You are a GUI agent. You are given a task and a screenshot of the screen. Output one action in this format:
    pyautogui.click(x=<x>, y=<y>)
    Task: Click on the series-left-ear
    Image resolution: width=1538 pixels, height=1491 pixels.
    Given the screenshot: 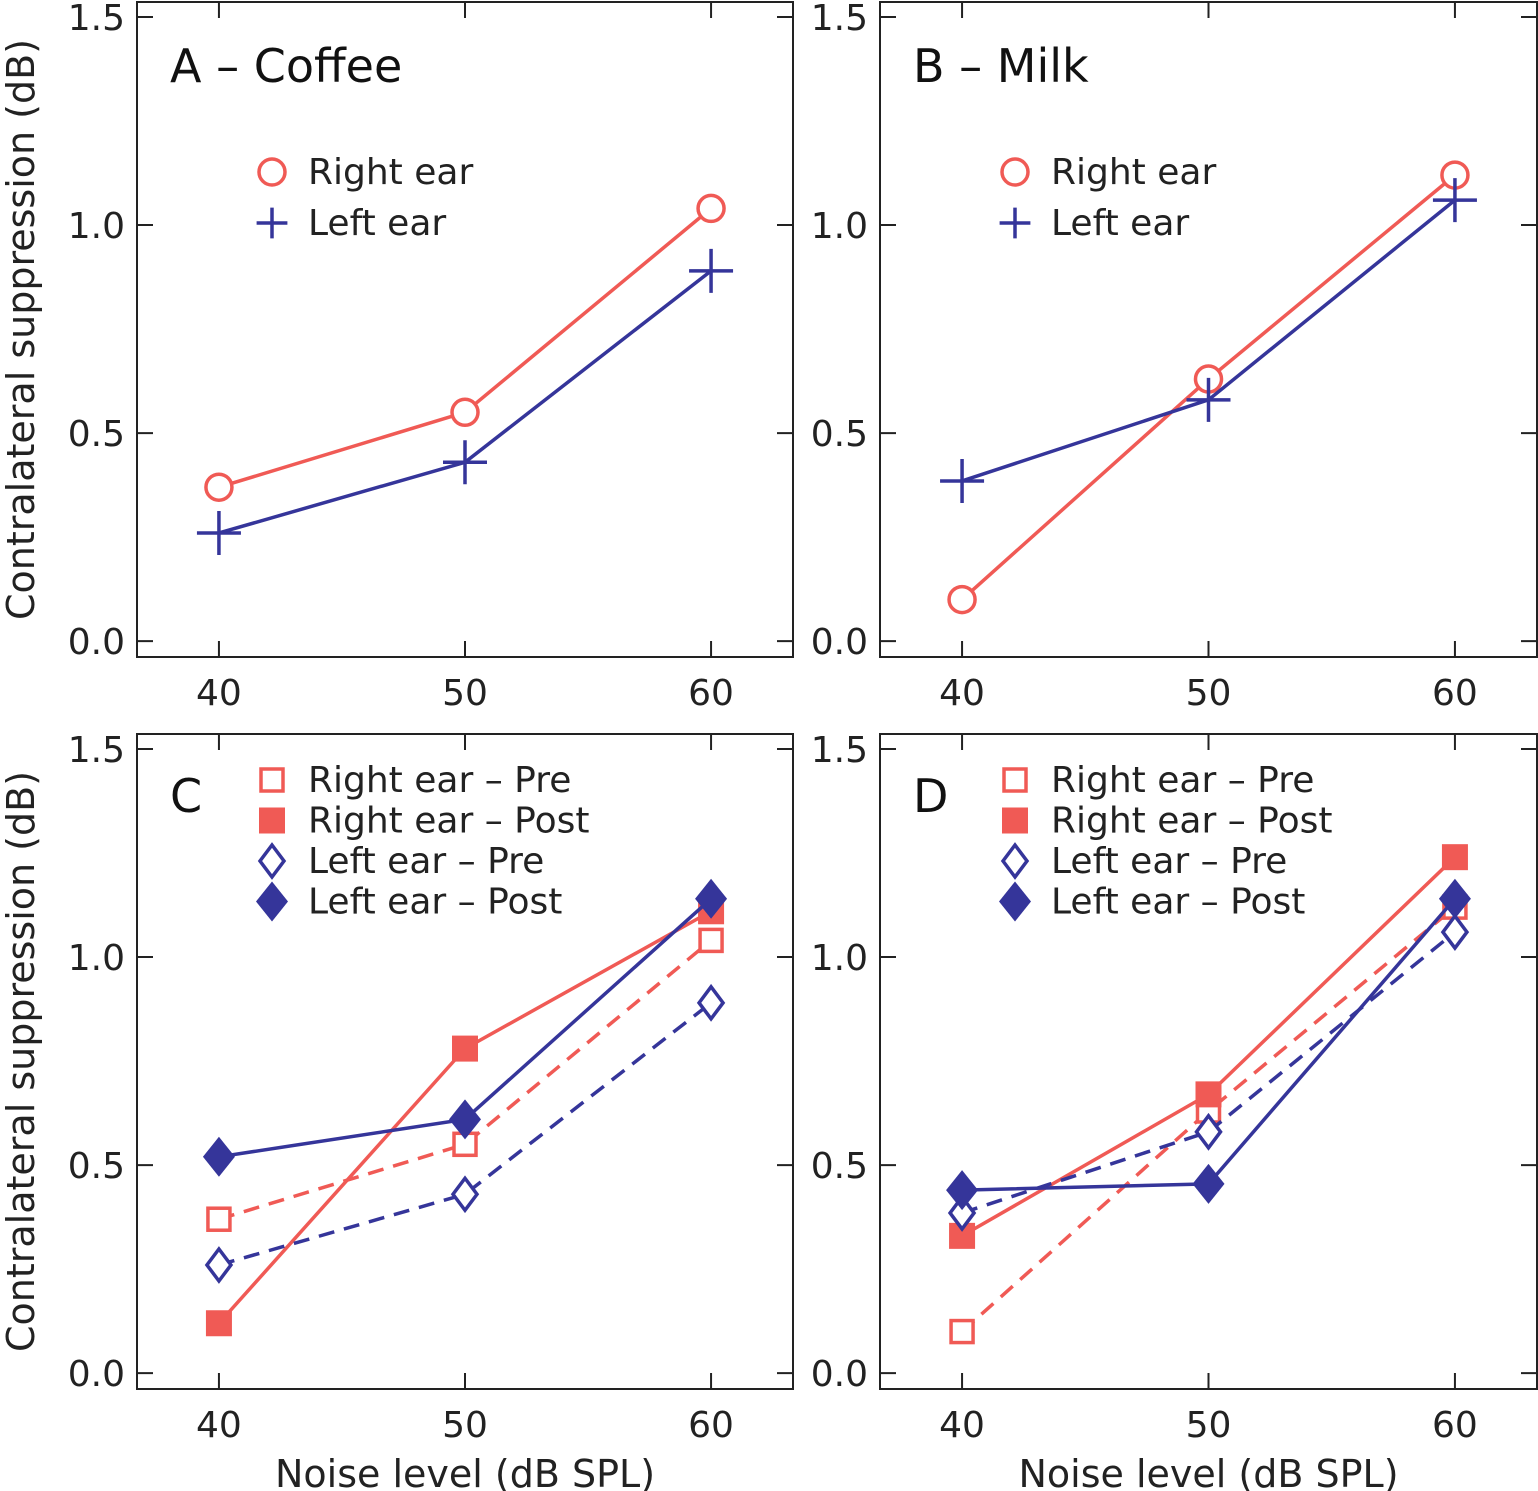 What is the action you would take?
    pyautogui.click(x=465, y=401)
    